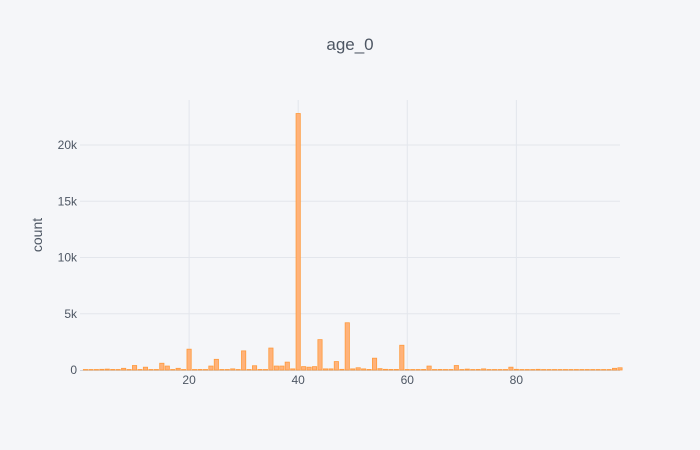 The width and height of the screenshot is (700, 450). I want to click on y-tick-label: 5k, so click(71, 314).